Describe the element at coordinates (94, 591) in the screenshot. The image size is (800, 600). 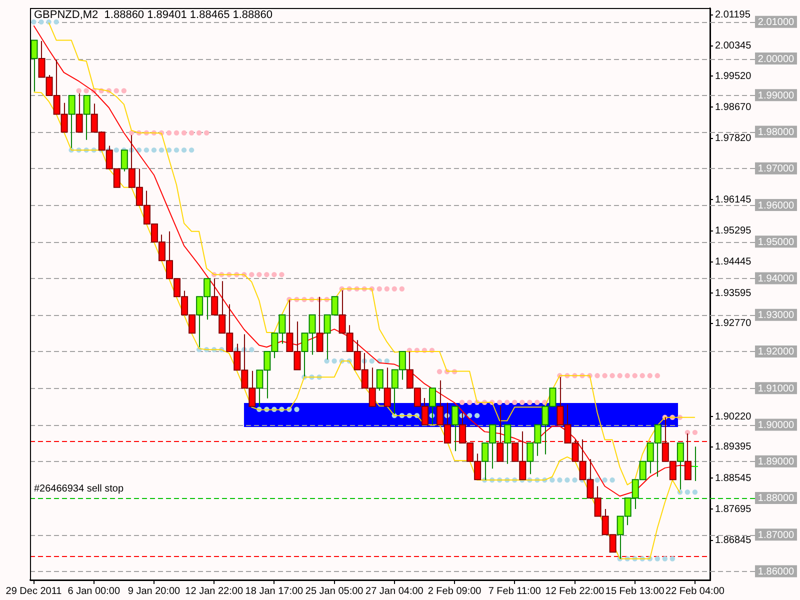
I see `x-tick-label: 6 Jan 00:00` at that location.